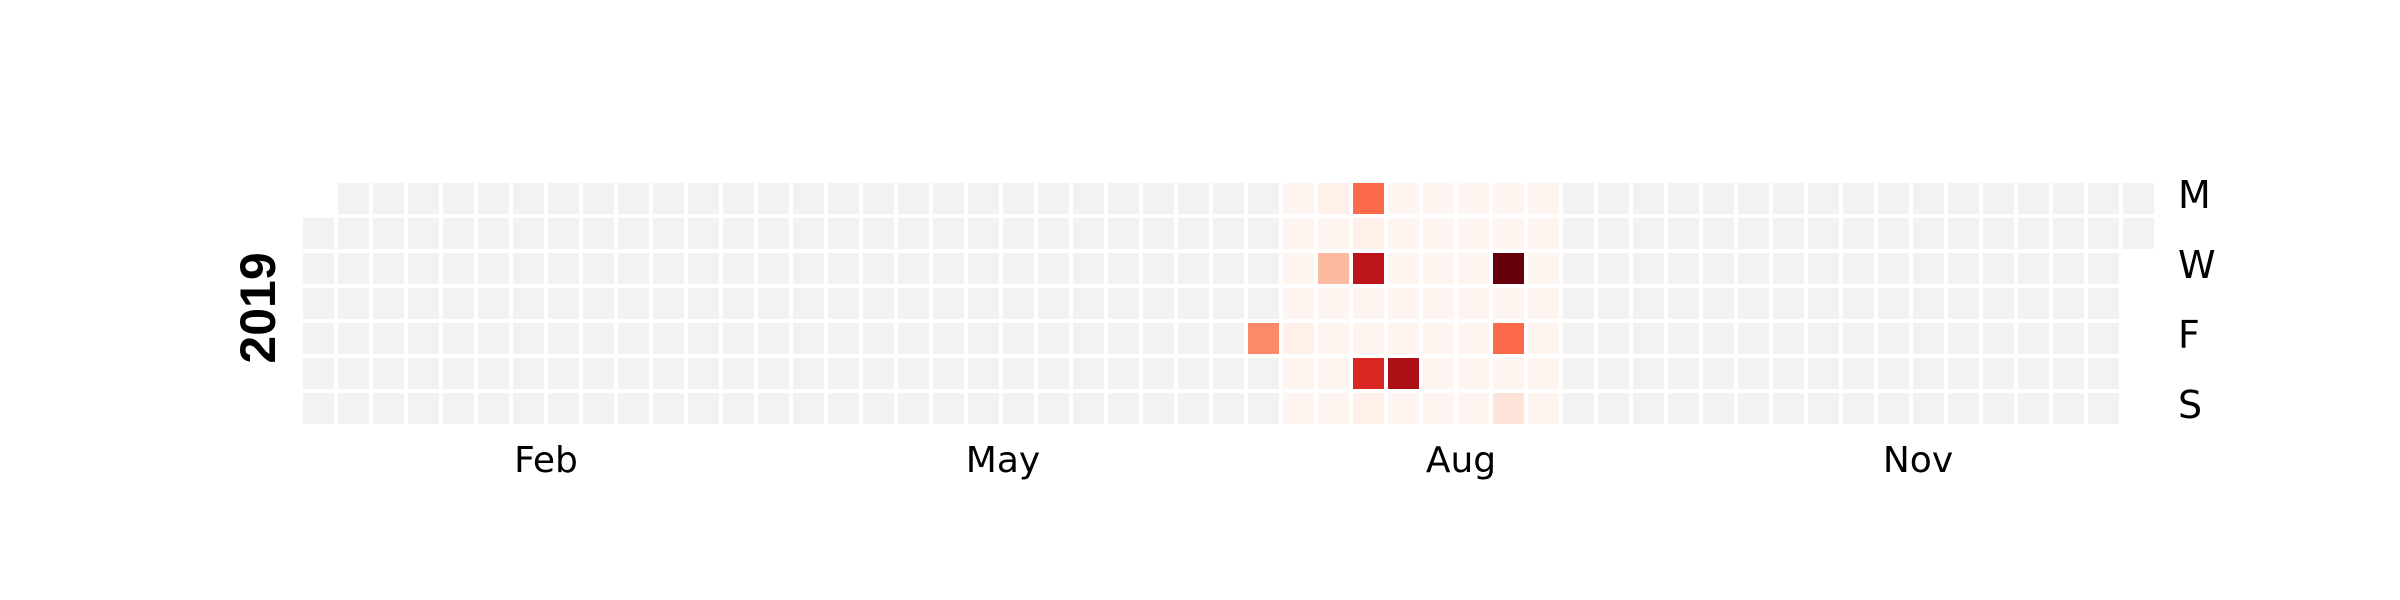  Describe the element at coordinates (1461, 460) in the screenshot. I see `month-label-aug: Aug` at that location.